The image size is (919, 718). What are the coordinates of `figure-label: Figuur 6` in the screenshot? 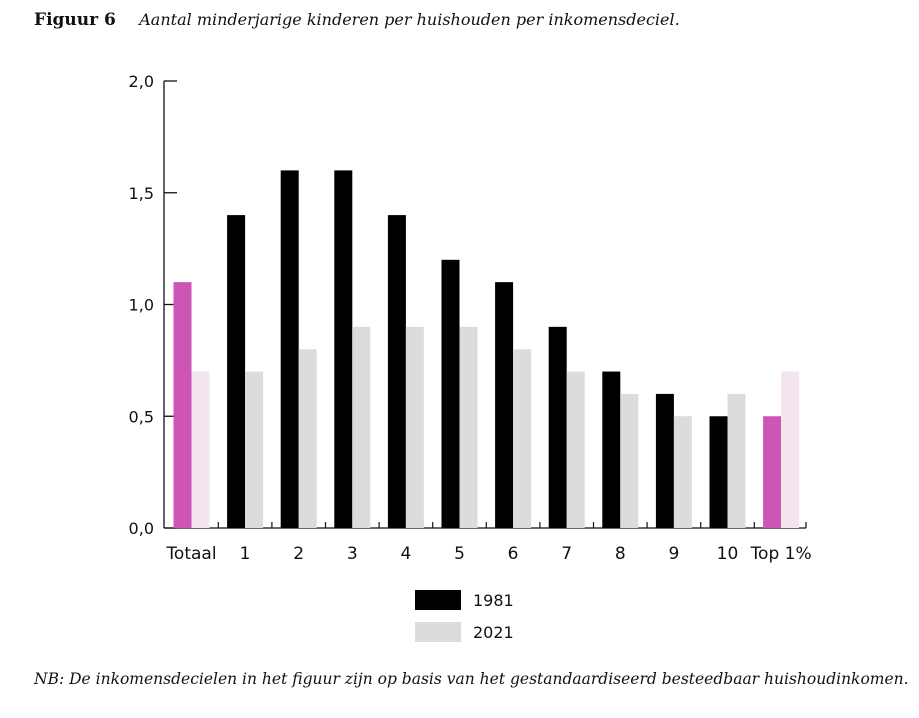 It's located at (75, 20).